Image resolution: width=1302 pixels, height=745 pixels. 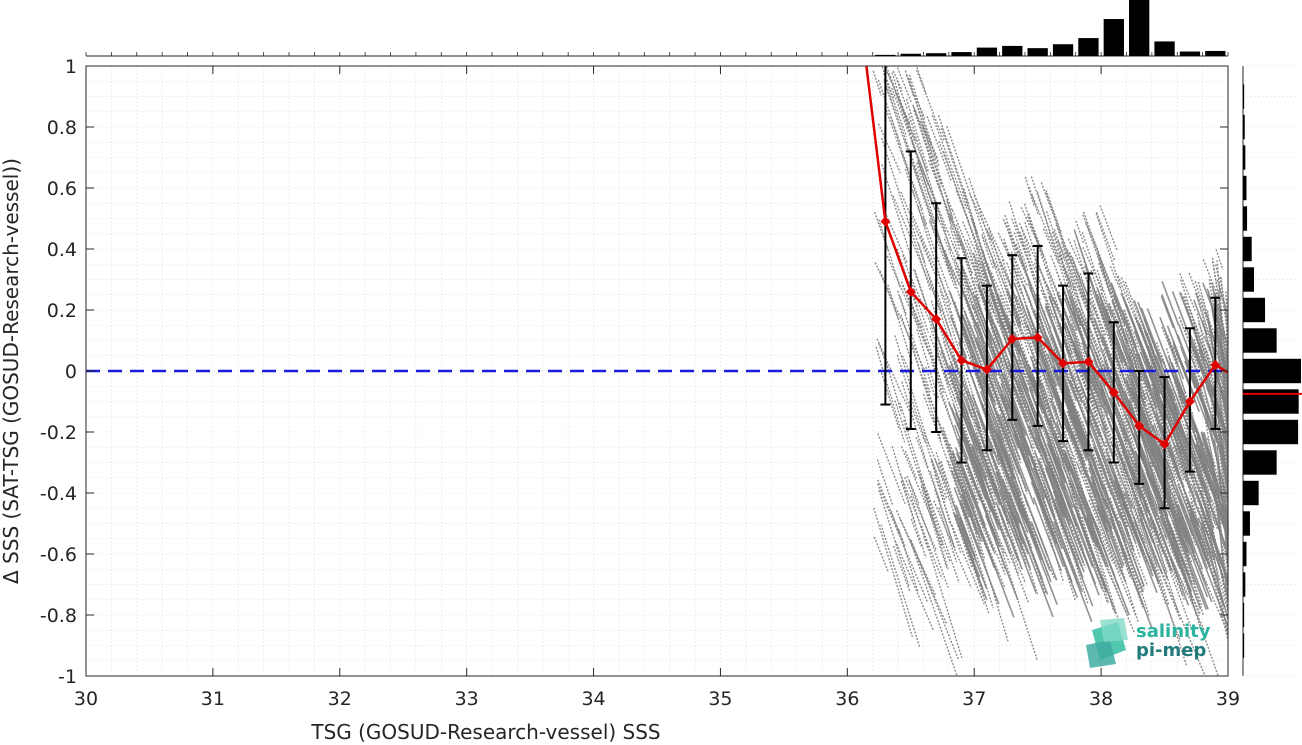 I want to click on logo-text-line2: pi-mep, so click(x=1171, y=650).